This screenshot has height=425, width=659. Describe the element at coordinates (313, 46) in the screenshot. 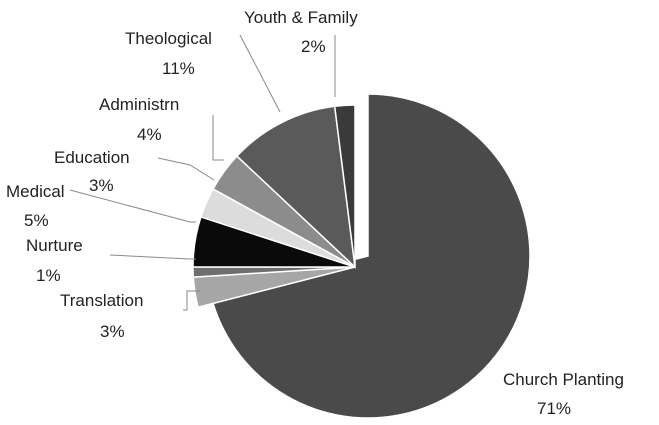

I see `label-youth-family-value: 2%` at that location.